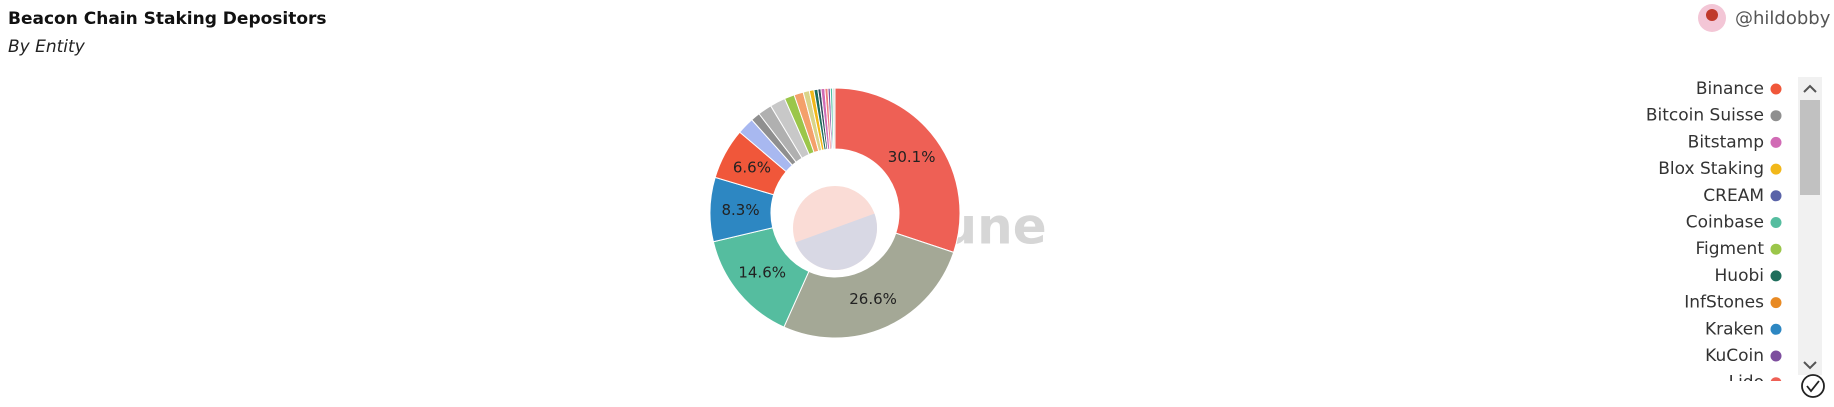  What do you see at coordinates (1705, 116) in the screenshot?
I see `legend-label: Bitcoin Suisse` at bounding box center [1705, 116].